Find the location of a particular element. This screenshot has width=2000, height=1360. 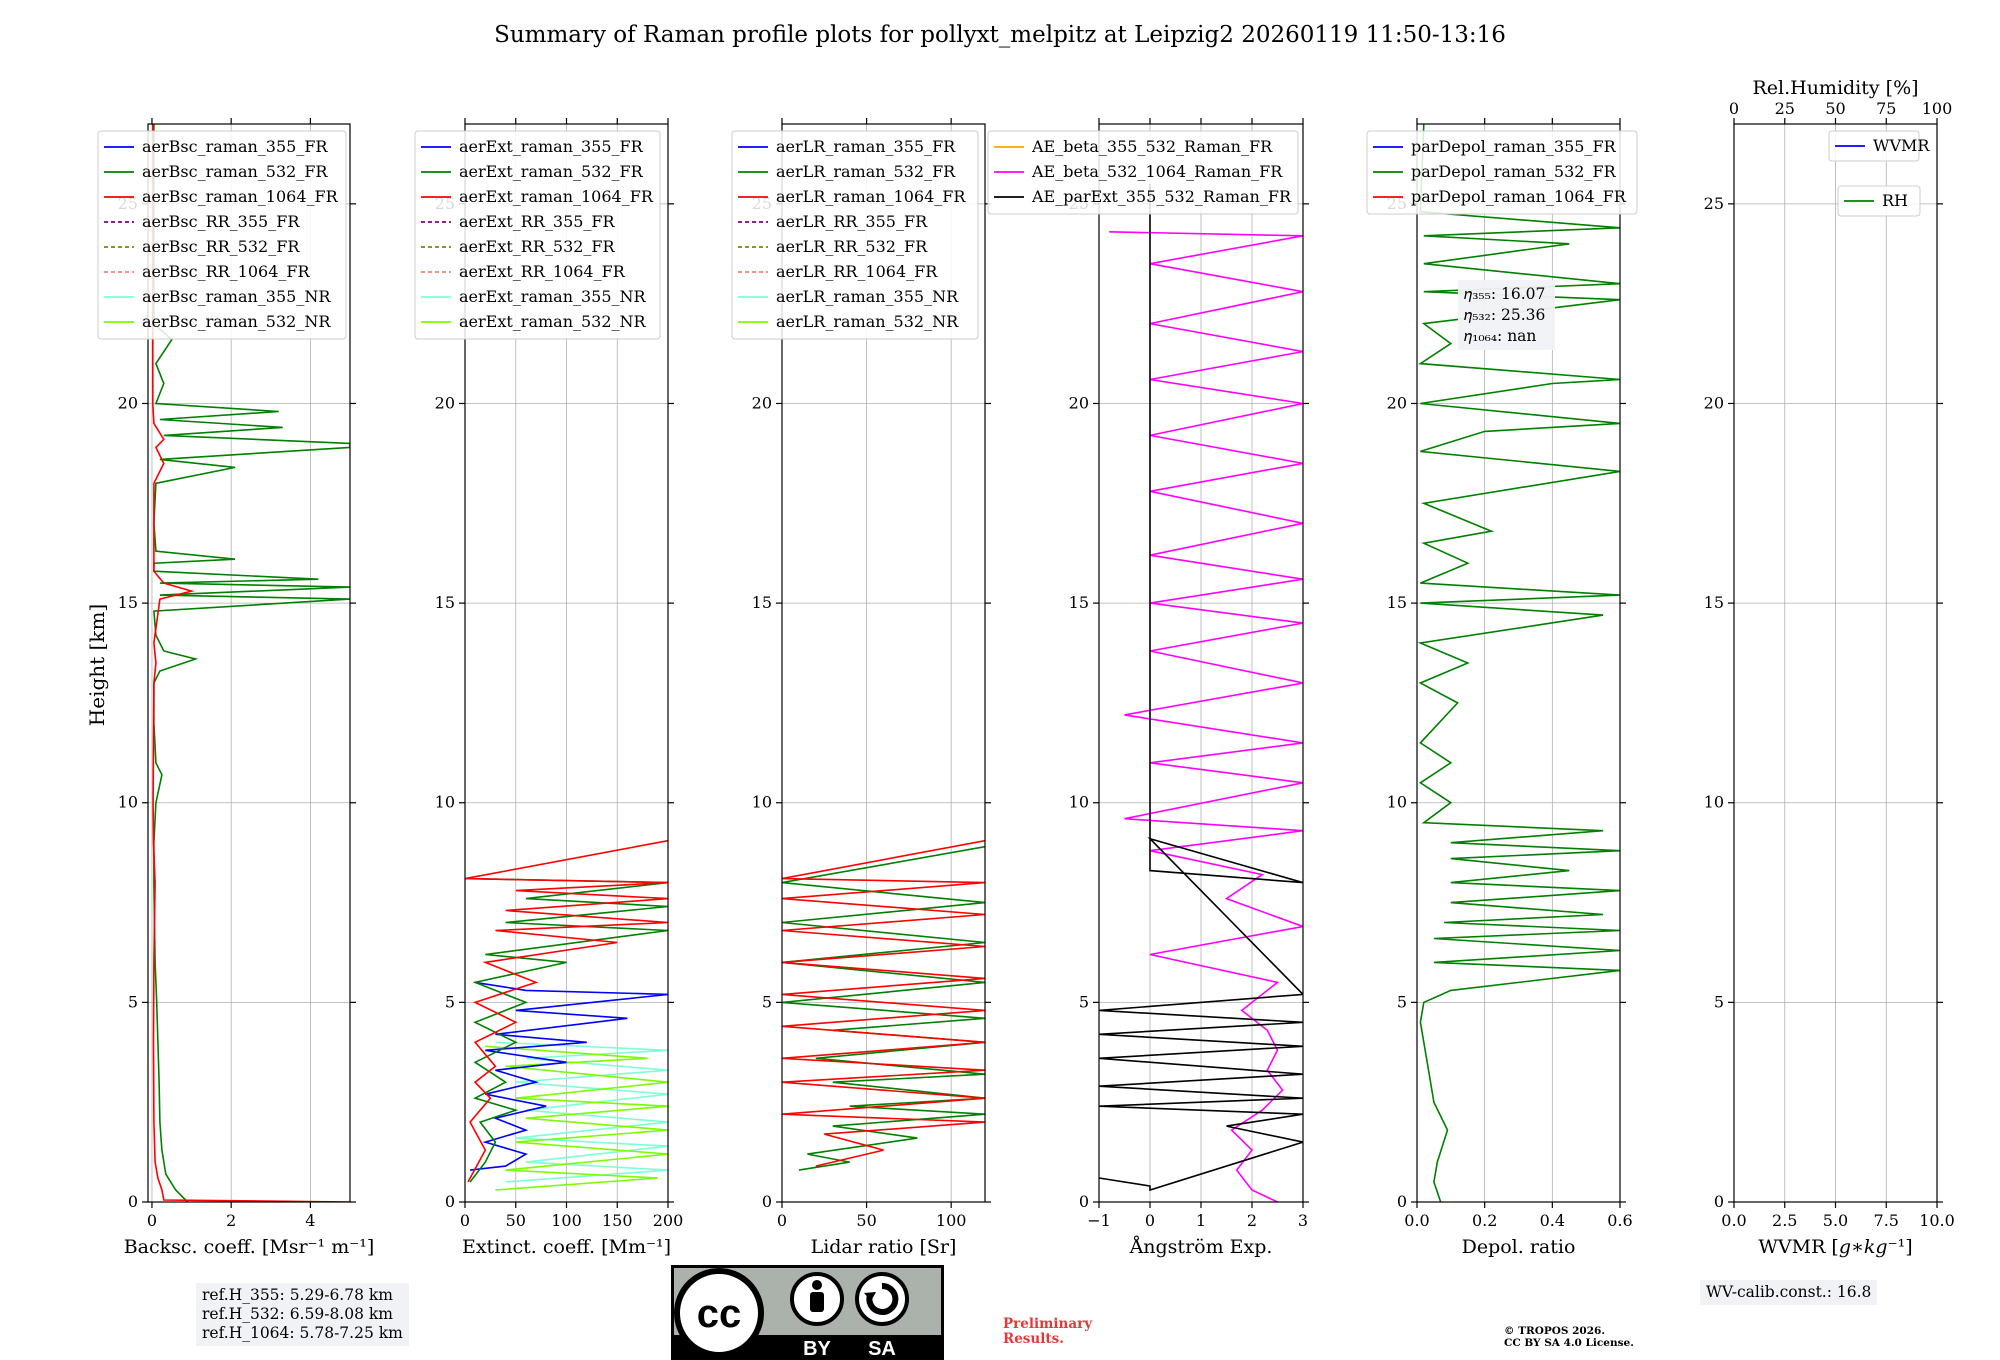

eta-eta1064: 𝜂₁₀₆₄: nan is located at coordinates (1500, 336).